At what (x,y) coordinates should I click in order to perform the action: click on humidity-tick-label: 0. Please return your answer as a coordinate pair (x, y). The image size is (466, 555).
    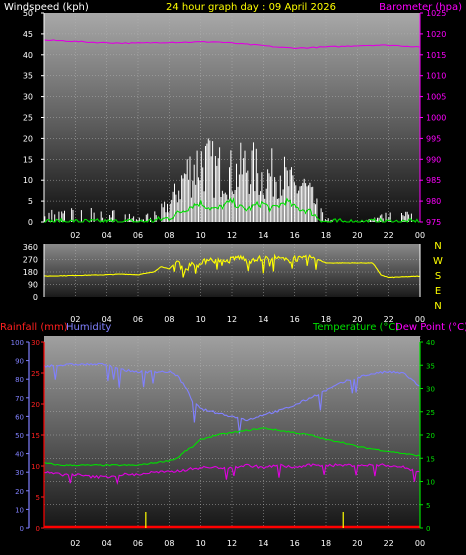
    Looking at the image, I should click on (22, 529).